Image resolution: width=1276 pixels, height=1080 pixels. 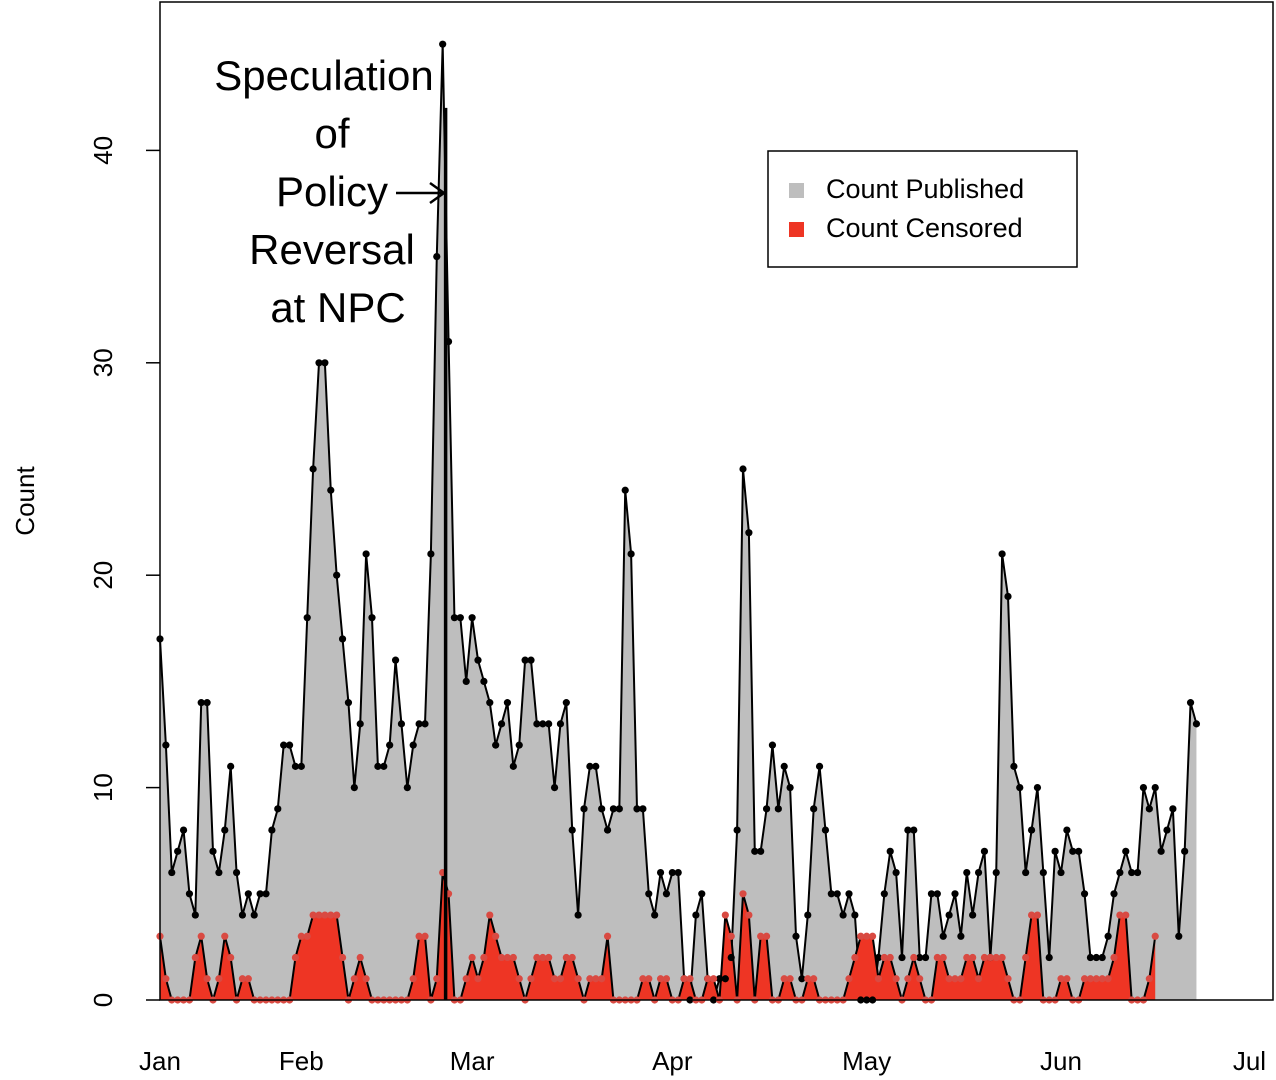 I want to click on event-label-line: Reversal, so click(x=332, y=249).